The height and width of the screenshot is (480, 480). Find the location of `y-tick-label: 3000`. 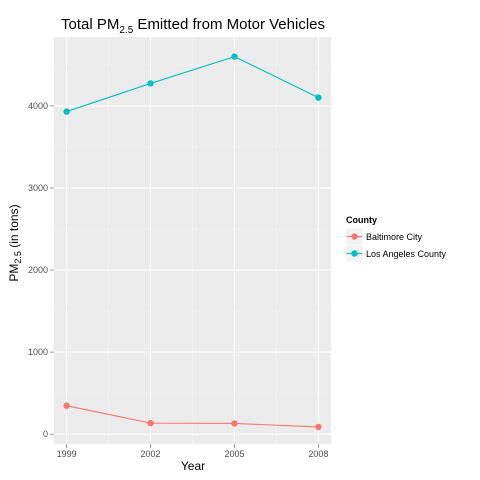

y-tick-label: 3000 is located at coordinates (38, 188).